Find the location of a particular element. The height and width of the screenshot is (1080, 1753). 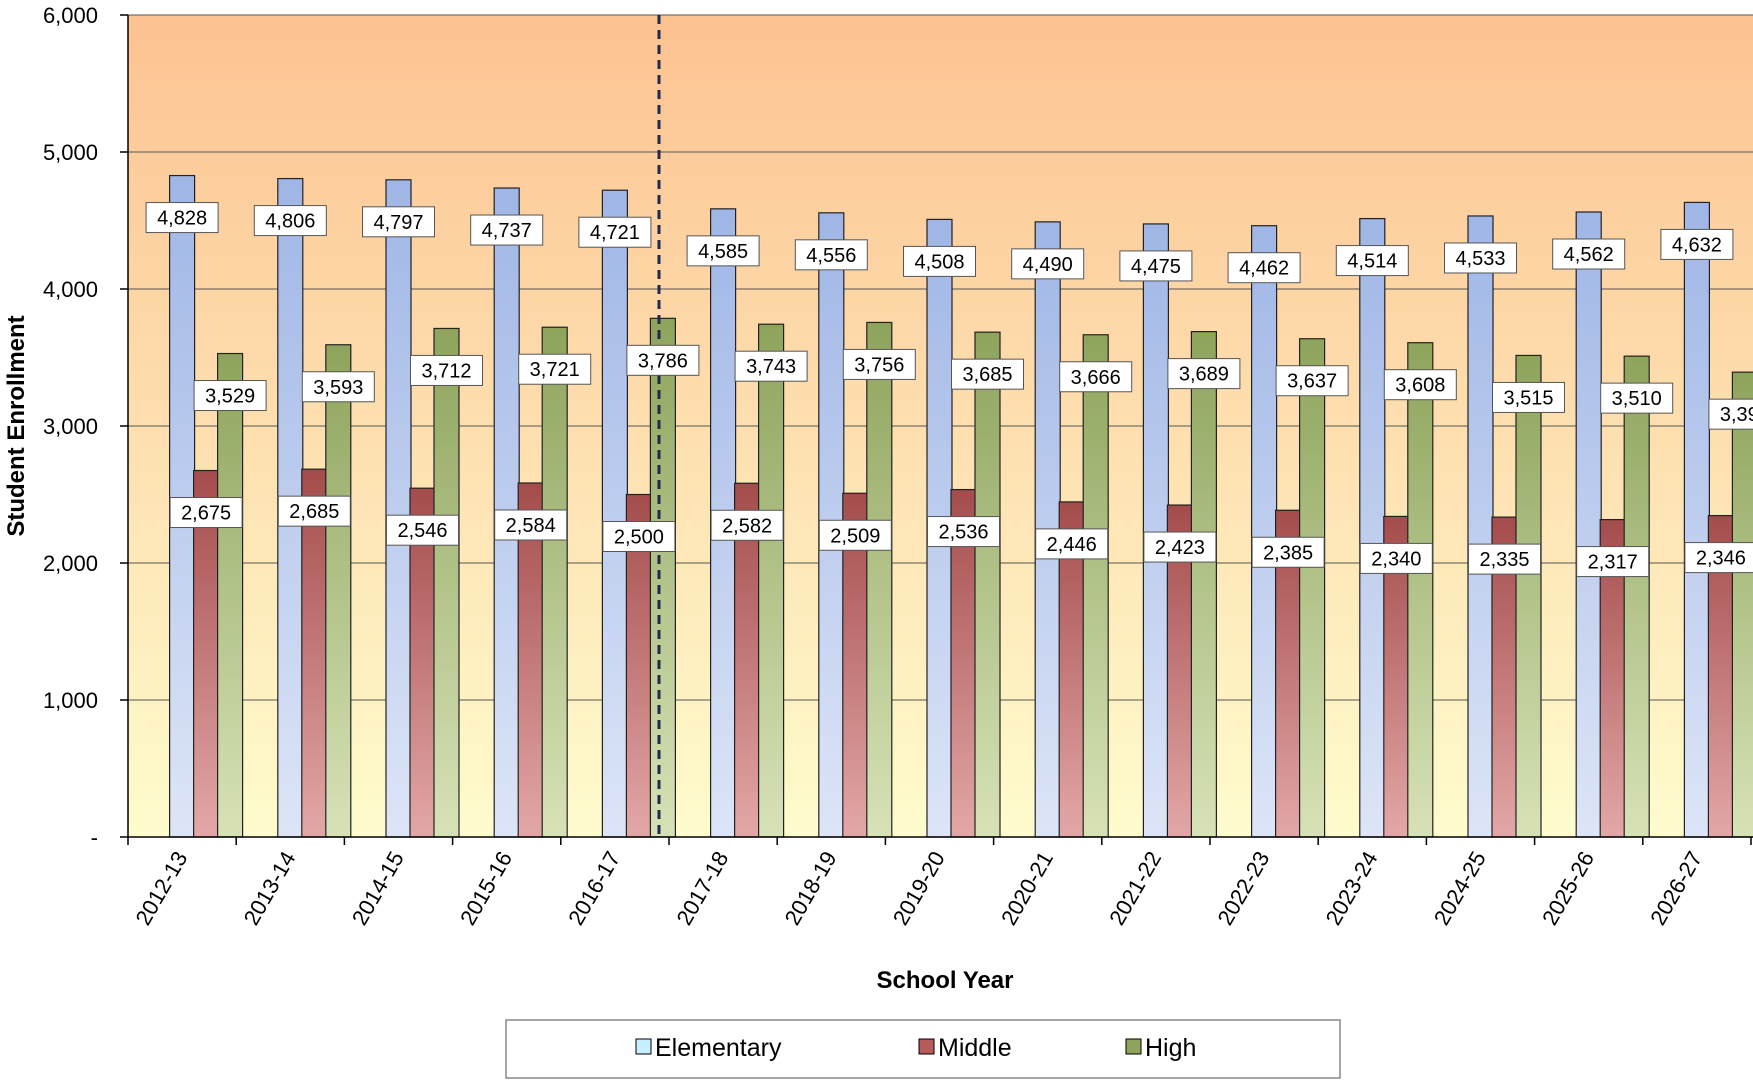

x-axis-title: School Year is located at coordinates (945, 980).